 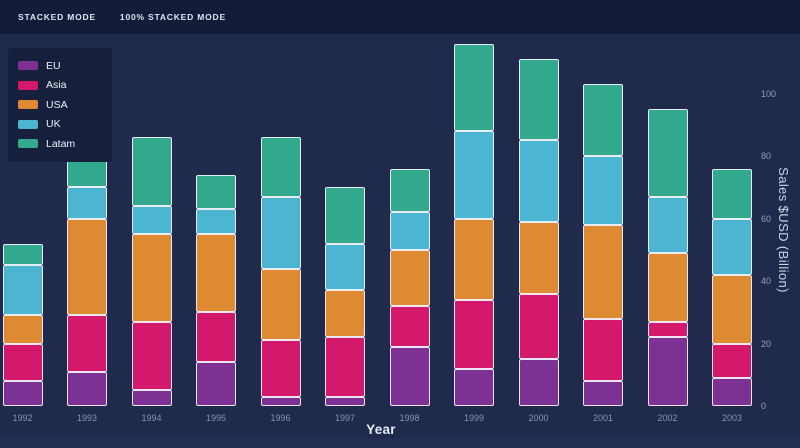 I want to click on legend-label: Asia, so click(x=56, y=85).